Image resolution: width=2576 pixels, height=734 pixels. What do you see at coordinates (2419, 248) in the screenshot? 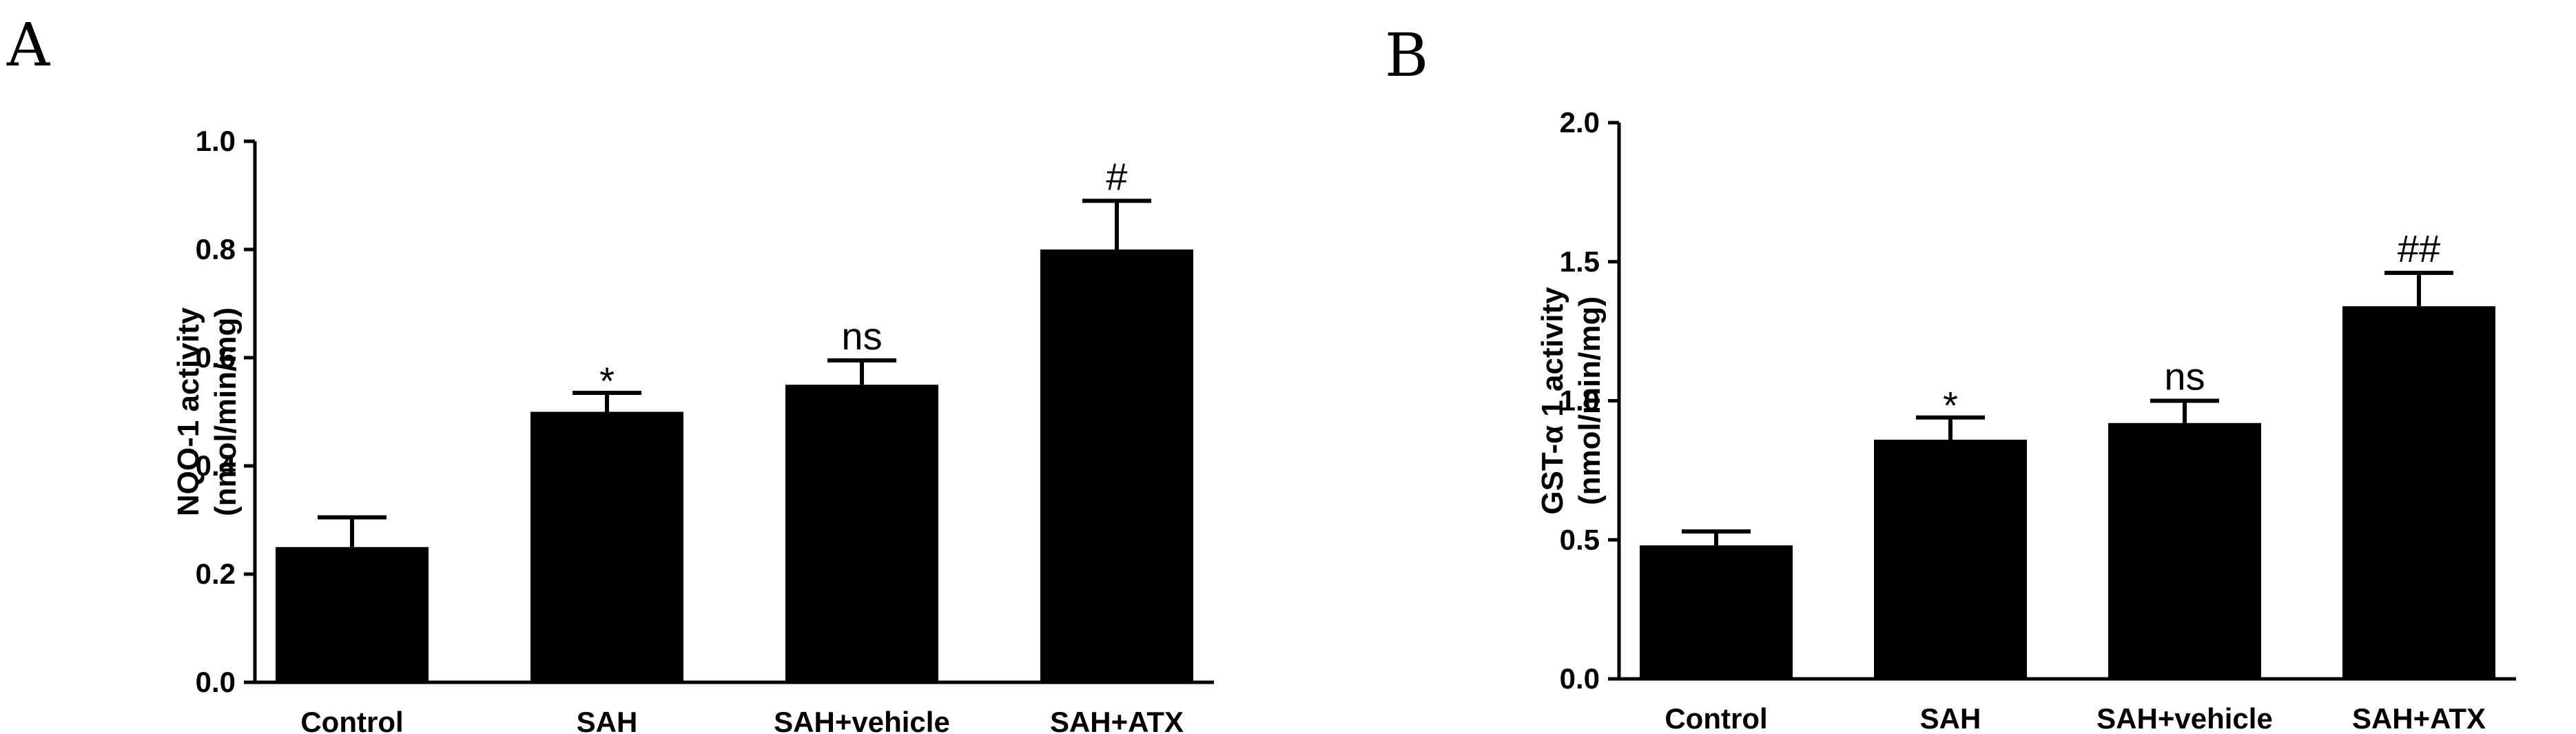
I see `significance-label: ##` at bounding box center [2419, 248].